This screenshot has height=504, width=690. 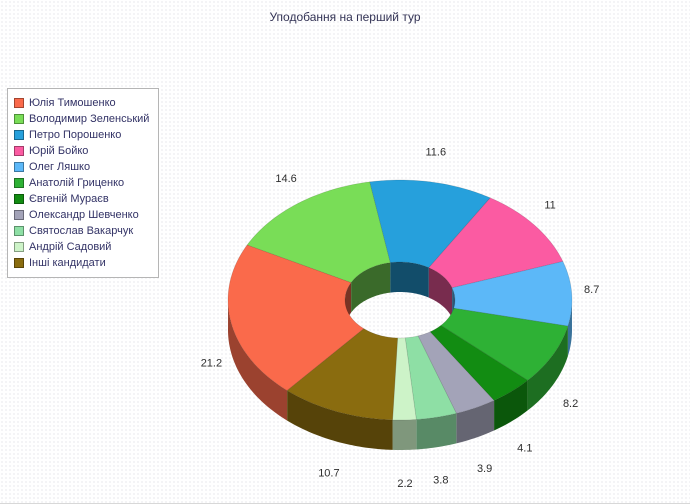 I want to click on slice-value-label: 11.6, so click(x=436, y=153).